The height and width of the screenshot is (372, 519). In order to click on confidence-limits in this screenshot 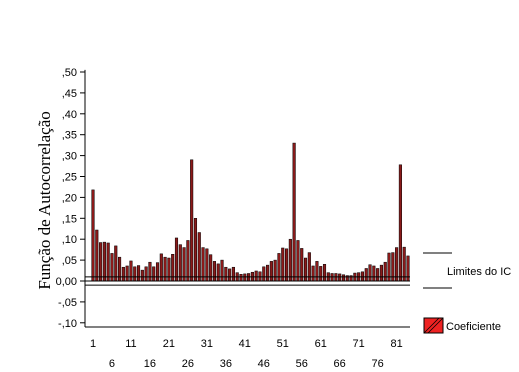, I will do `click(247, 281)`.